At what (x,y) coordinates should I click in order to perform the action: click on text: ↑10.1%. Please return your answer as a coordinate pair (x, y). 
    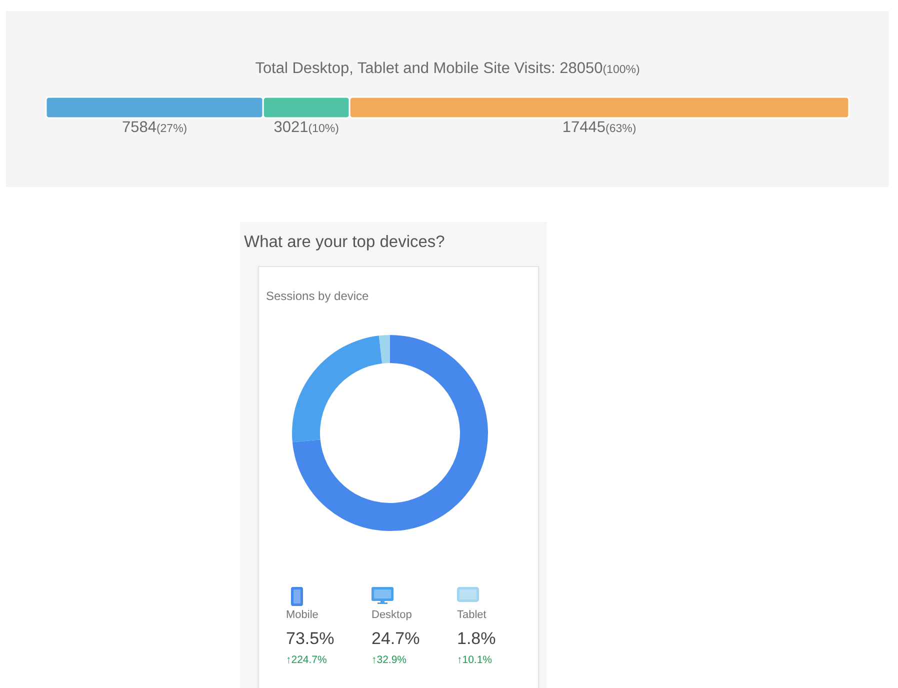
    Looking at the image, I should click on (474, 660).